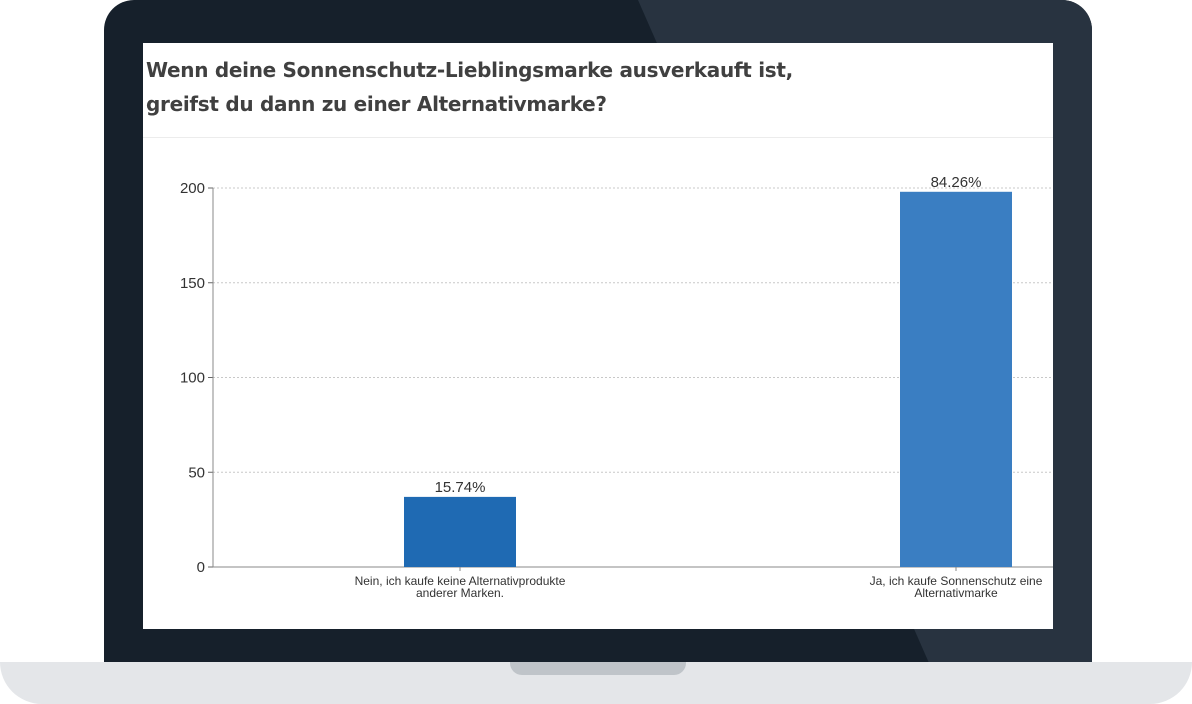 The width and height of the screenshot is (1192, 704). Describe the element at coordinates (196, 472) in the screenshot. I see `y-tick-label: 50` at that location.